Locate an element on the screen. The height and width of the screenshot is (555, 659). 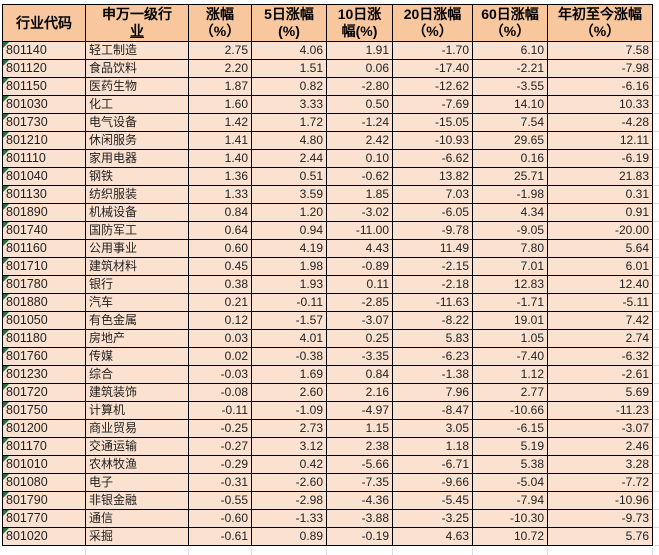
cell-industry-name: 非银金融 is located at coordinates (137, 500).